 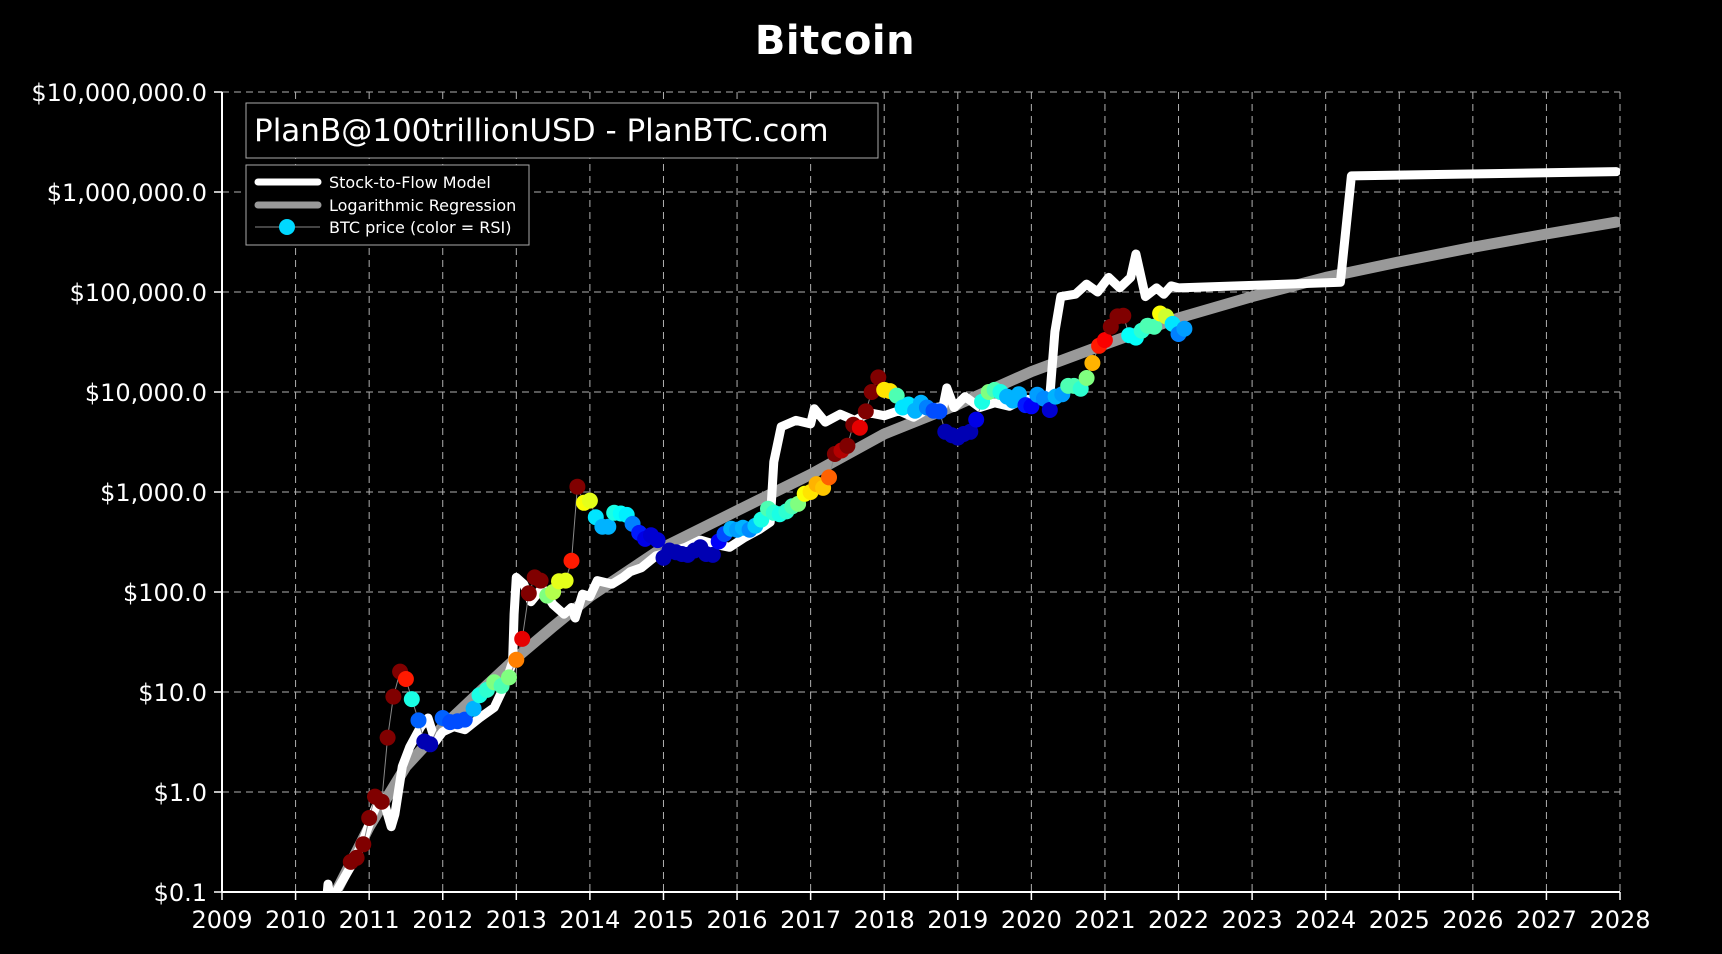 What do you see at coordinates (1178, 920) in the screenshot?
I see `x-tick-label: 2022` at bounding box center [1178, 920].